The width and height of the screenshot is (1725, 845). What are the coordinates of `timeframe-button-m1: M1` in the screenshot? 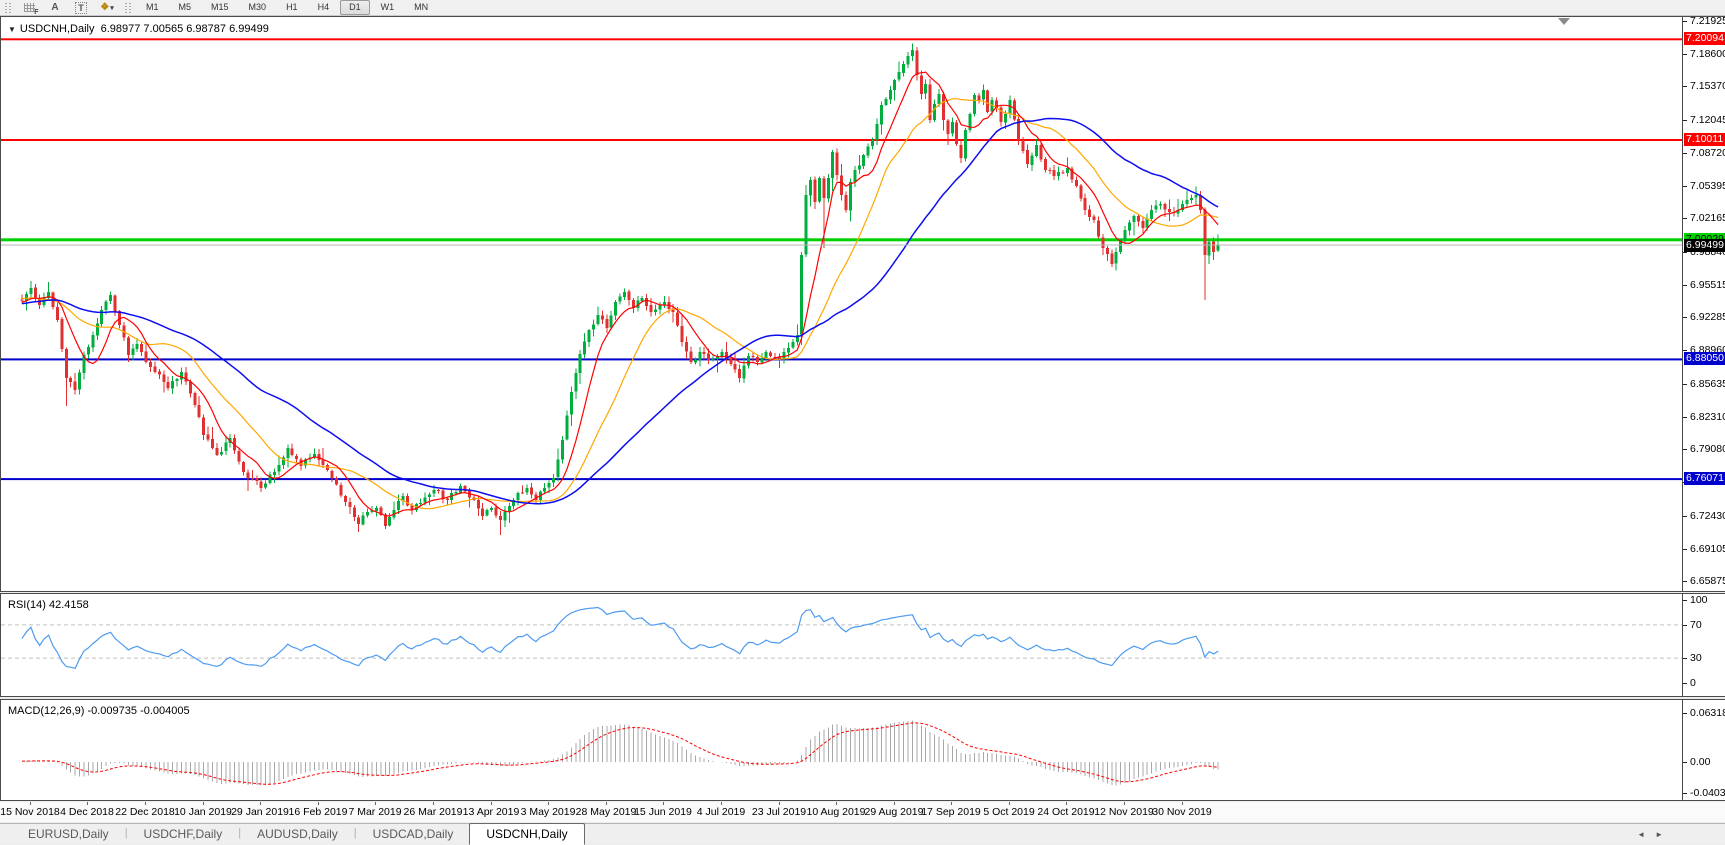 It's located at (152, 7).